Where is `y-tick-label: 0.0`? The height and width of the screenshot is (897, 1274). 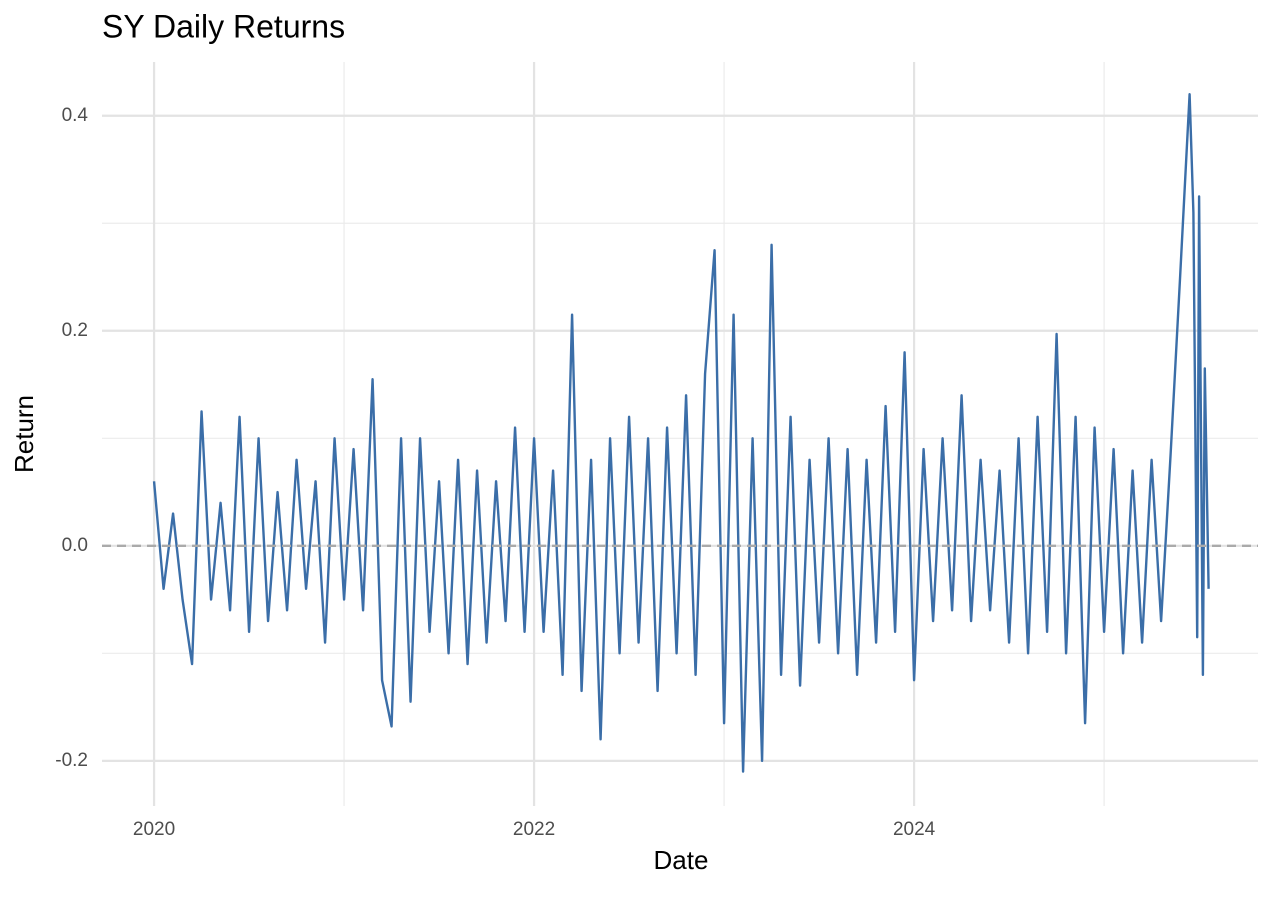
y-tick-label: 0.0 is located at coordinates (75, 545).